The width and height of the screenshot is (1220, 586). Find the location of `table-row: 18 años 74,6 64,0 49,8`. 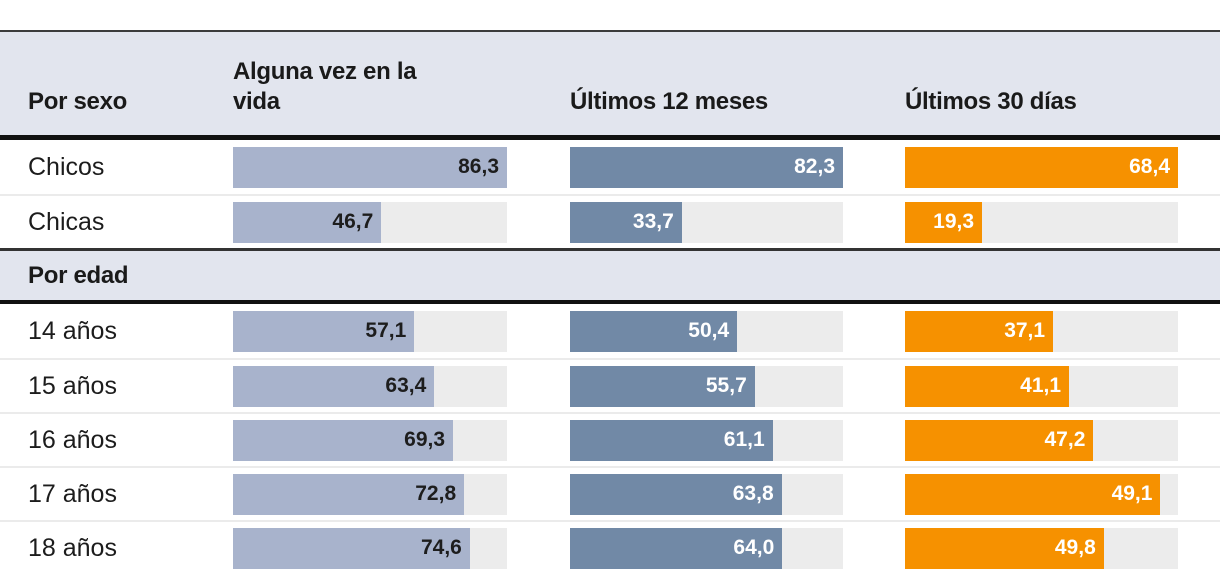

table-row: 18 años 74,6 64,0 49,8 is located at coordinates (610, 547).